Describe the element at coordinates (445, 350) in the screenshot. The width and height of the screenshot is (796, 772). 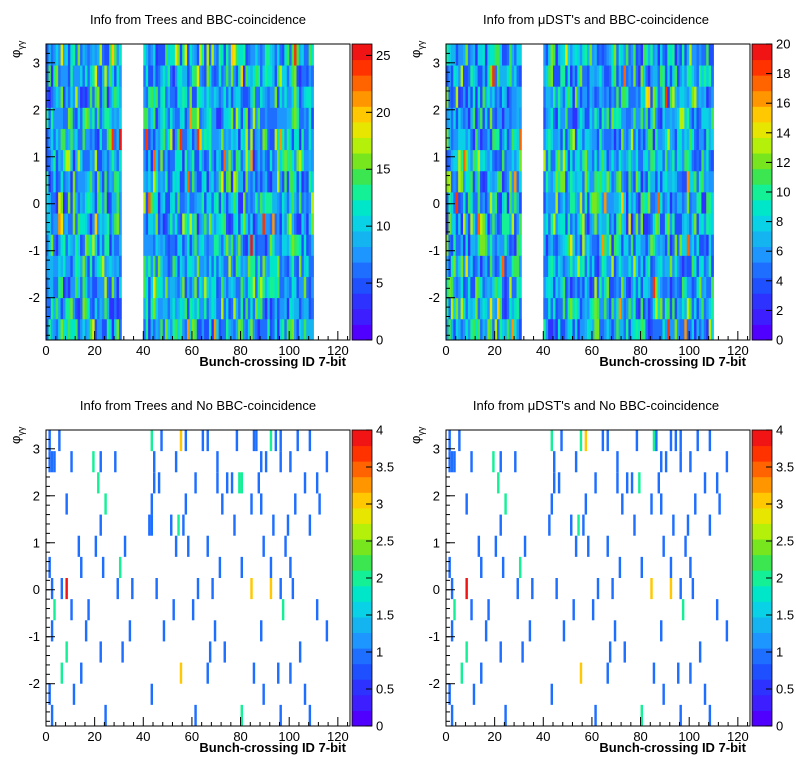
I see `x-tick-label: 0` at that location.